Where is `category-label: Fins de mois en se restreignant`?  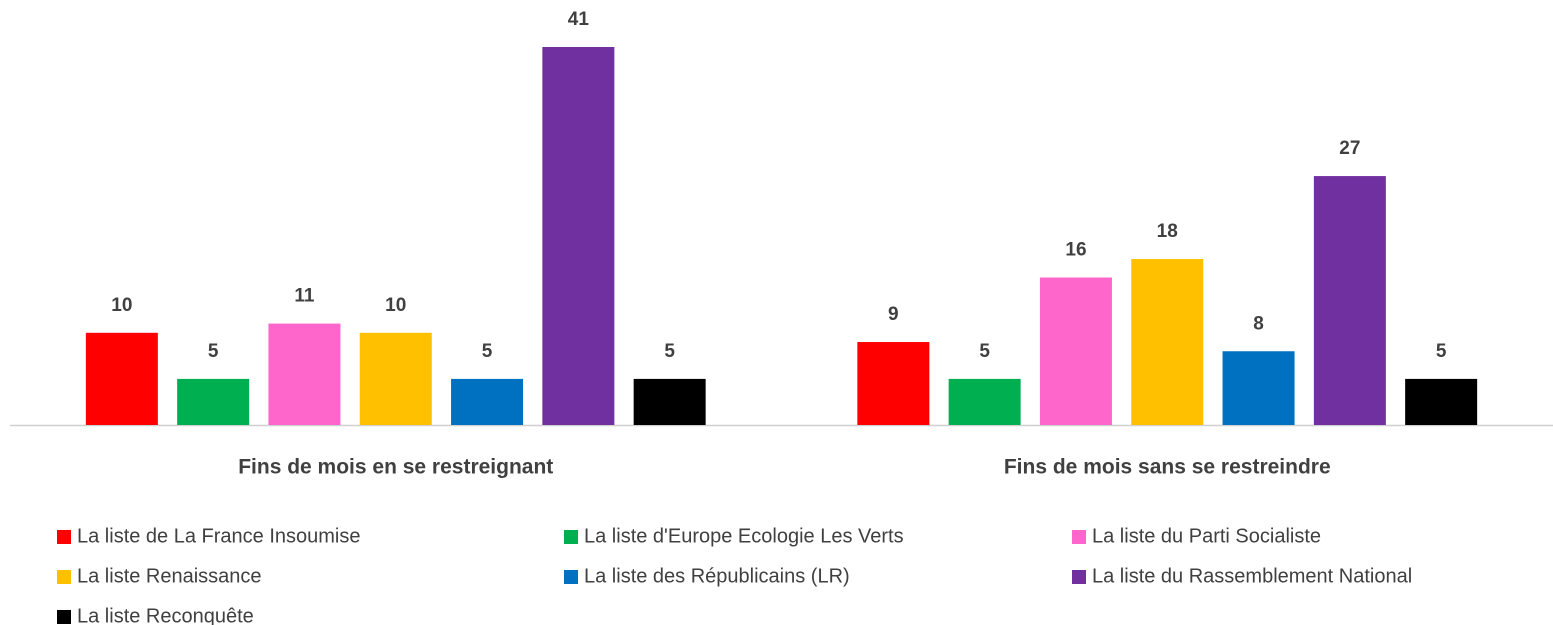
category-label: Fins de mois en se restreignant is located at coordinates (395, 467).